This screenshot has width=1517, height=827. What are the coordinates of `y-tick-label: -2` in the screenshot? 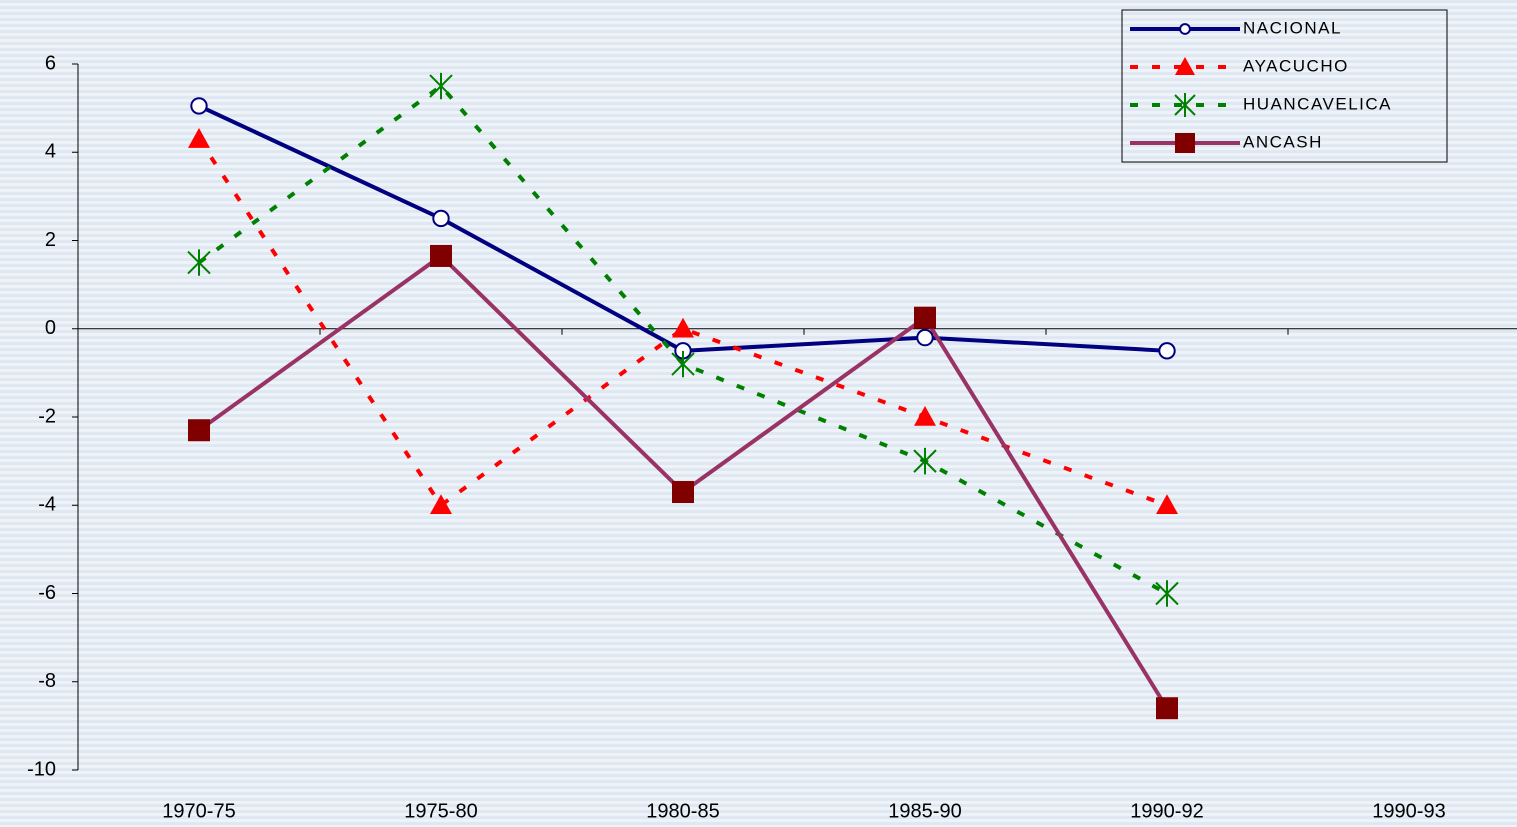 It's located at (47, 416).